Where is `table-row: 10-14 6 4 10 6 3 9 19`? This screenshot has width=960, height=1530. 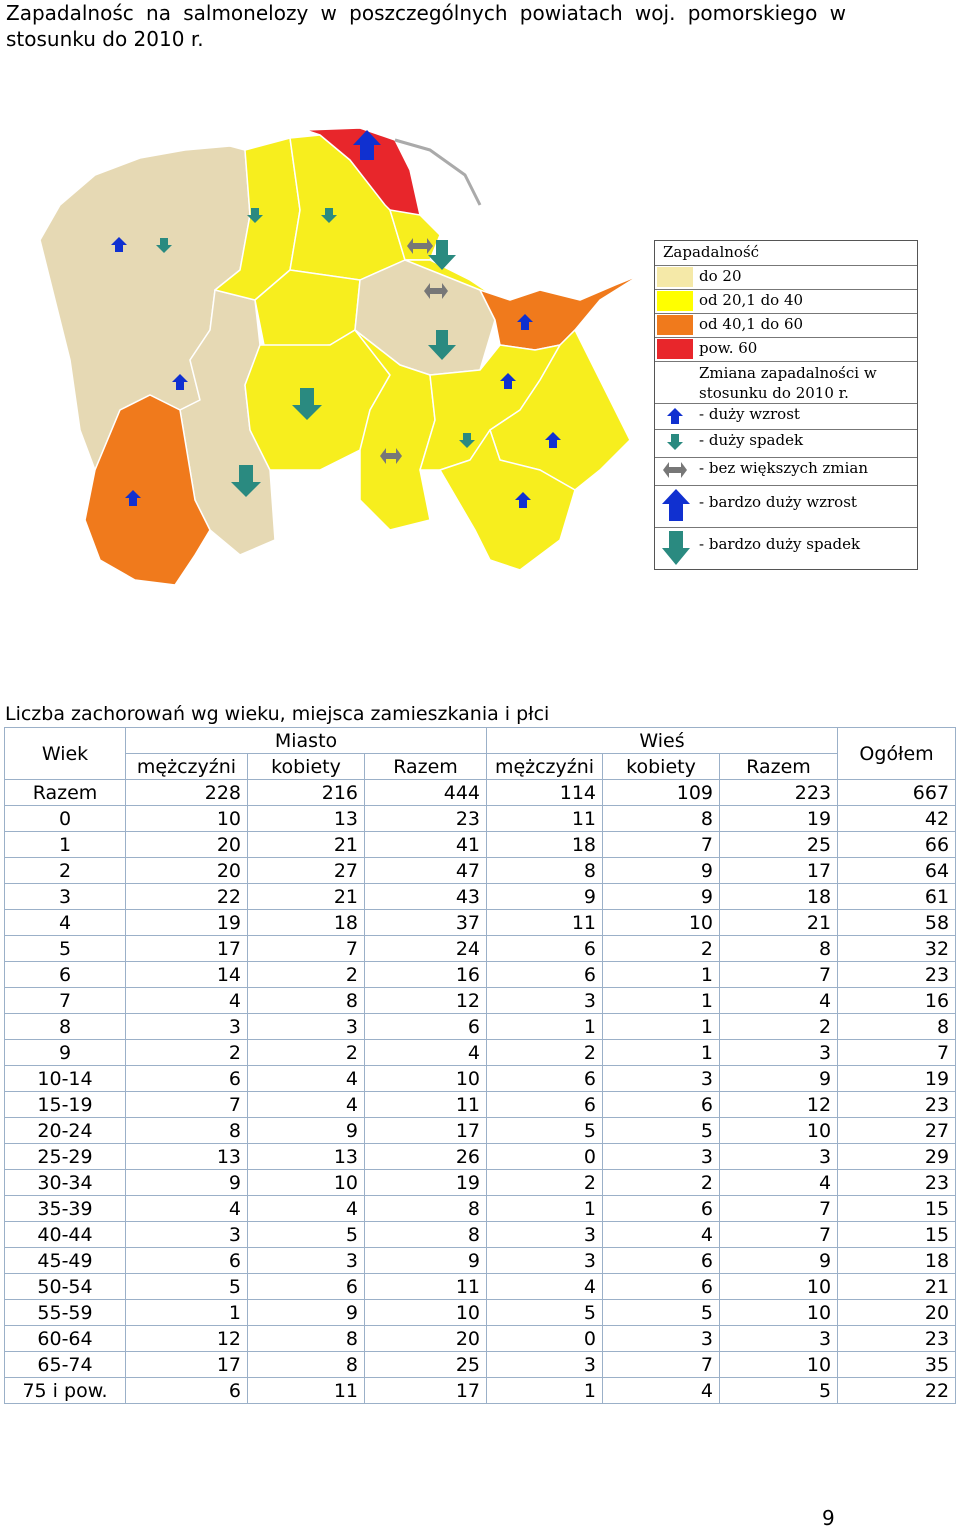
table-row: 10-14 6 4 10 6 3 9 19 is located at coordinates (480, 1078).